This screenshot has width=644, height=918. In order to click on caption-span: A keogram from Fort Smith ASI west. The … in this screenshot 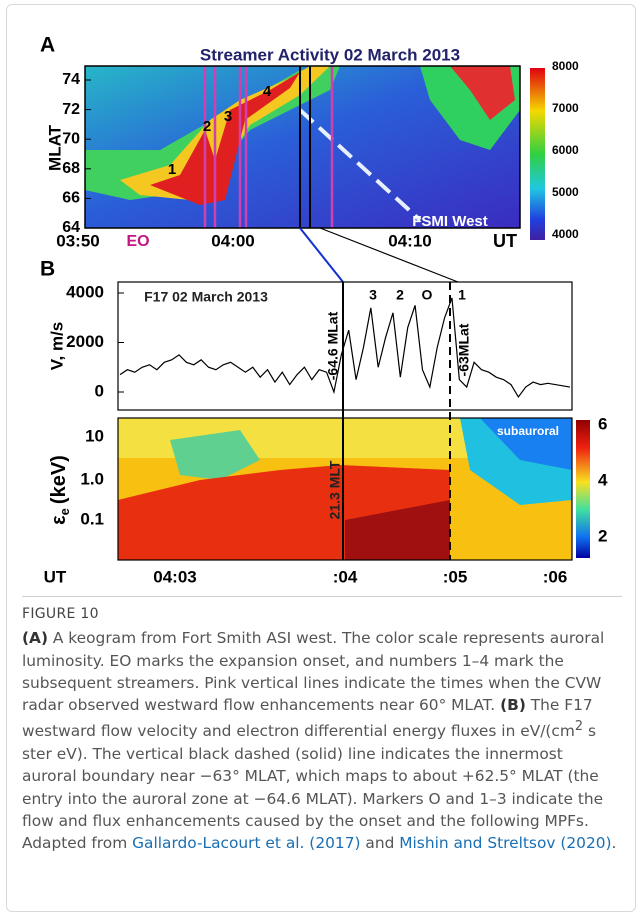, I will do `click(313, 672)`.